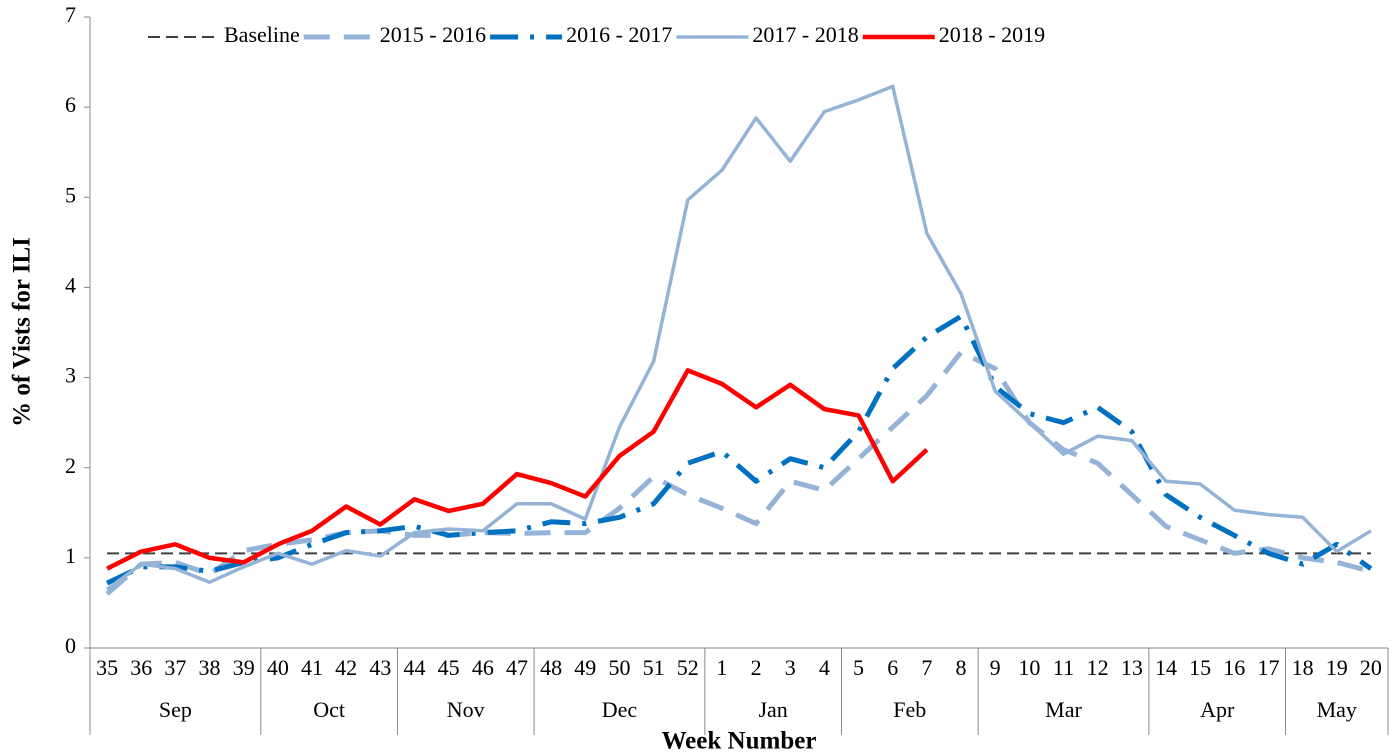 The width and height of the screenshot is (1398, 756). What do you see at coordinates (483, 667) in the screenshot?
I see `x-tick-label: 46` at bounding box center [483, 667].